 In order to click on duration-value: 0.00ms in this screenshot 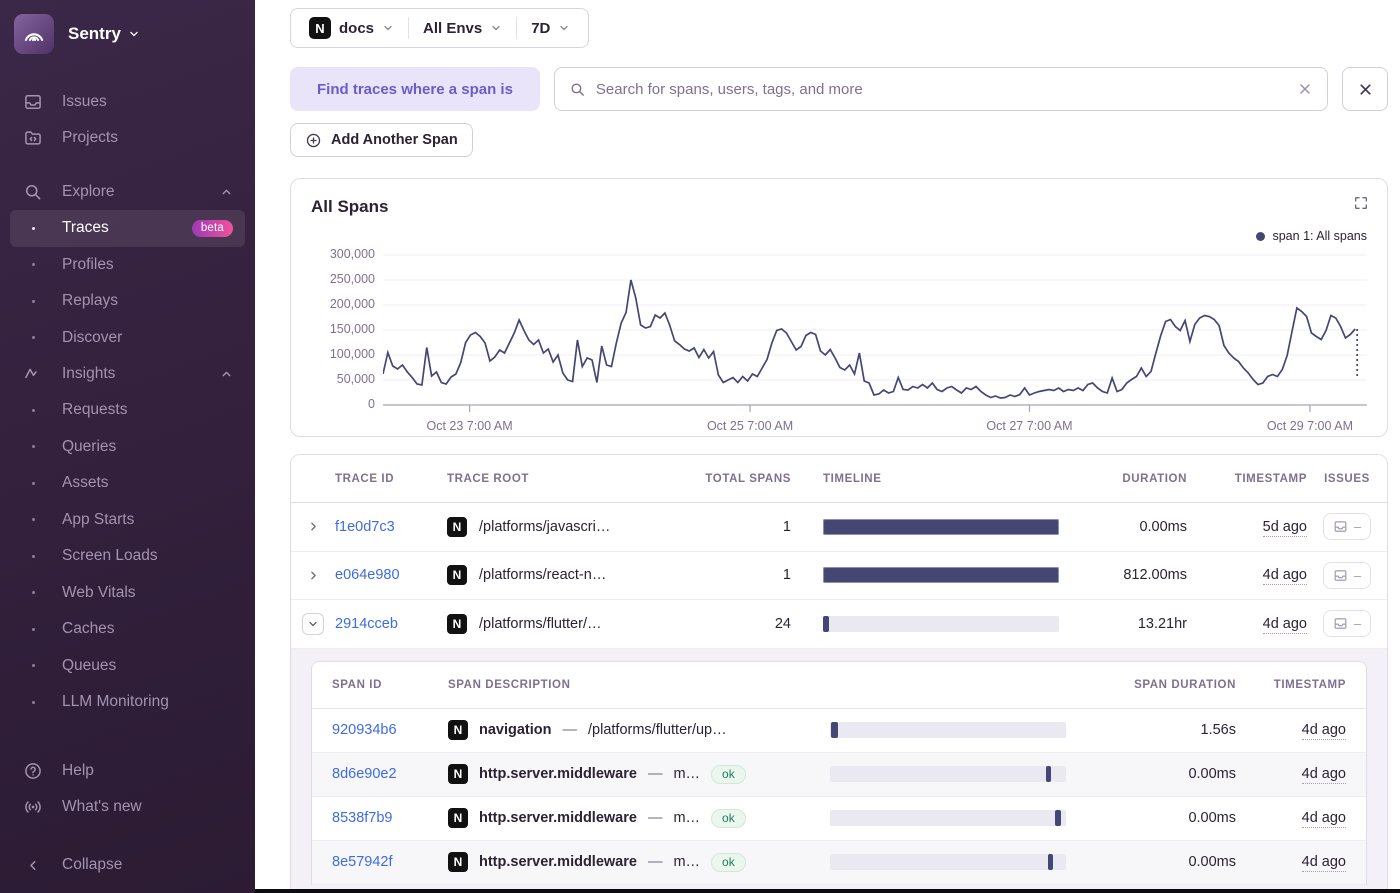, I will do `click(1163, 526)`.